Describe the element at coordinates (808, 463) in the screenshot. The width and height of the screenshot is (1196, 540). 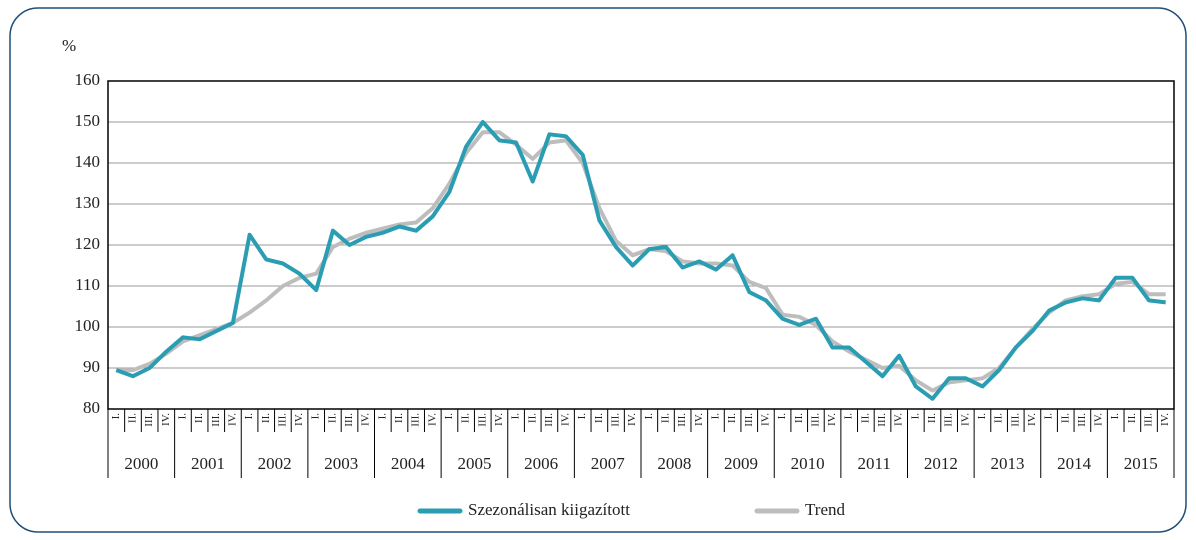
I see `year-label: 2010` at that location.